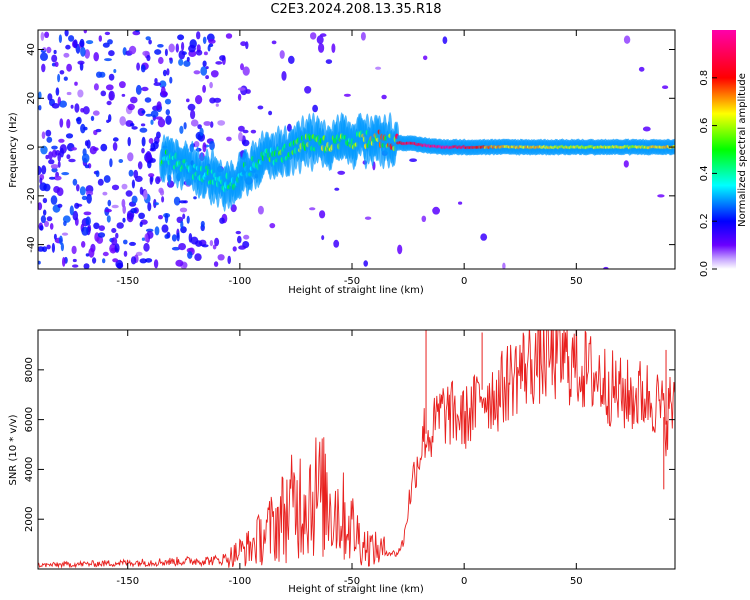  Describe the element at coordinates (742, 150) in the screenshot. I see `colorbar-label: Normalized spectral amplitude` at that location.